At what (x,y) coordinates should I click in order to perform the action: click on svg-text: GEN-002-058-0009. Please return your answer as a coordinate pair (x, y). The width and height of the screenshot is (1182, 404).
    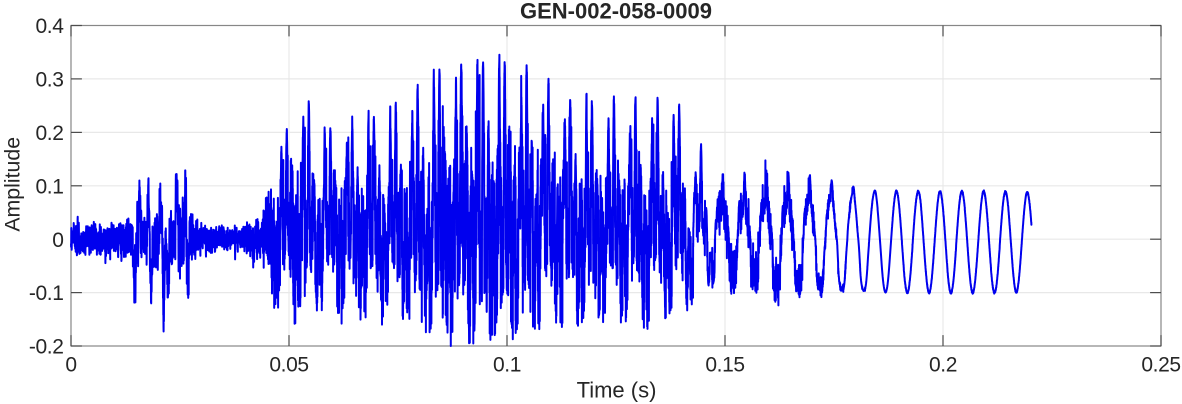
    Looking at the image, I should click on (616, 11).